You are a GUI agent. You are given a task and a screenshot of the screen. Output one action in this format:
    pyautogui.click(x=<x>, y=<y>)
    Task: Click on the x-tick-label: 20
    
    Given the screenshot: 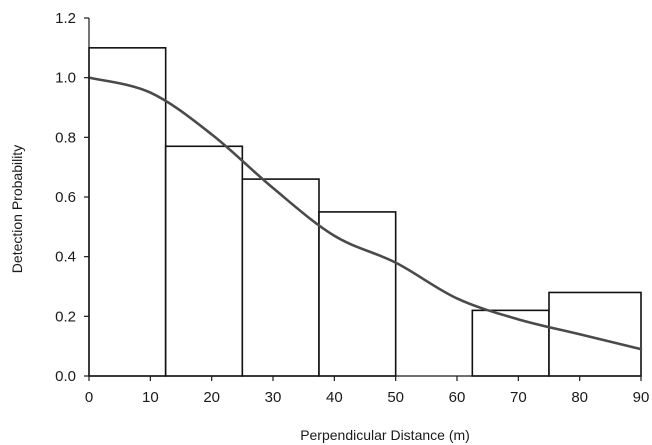 What is the action you would take?
    pyautogui.click(x=211, y=397)
    